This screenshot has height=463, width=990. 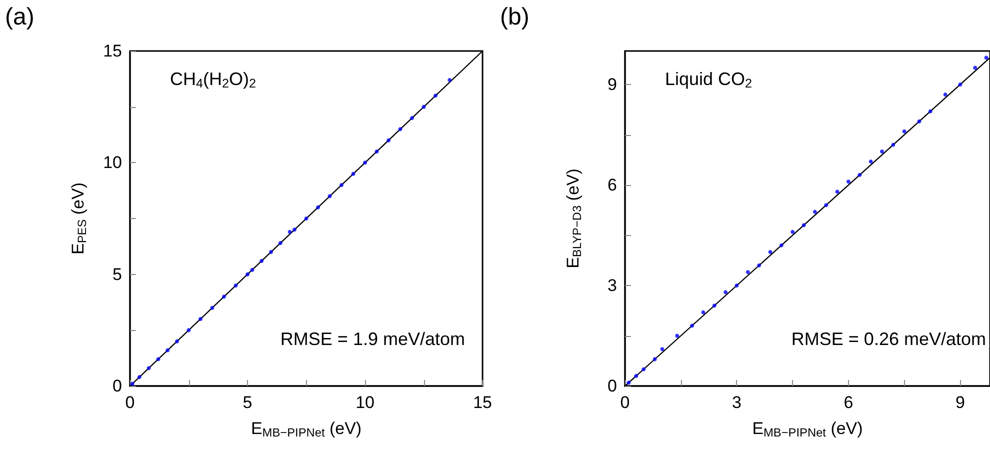 I want to click on x-tick-label: 3, so click(x=737, y=402).